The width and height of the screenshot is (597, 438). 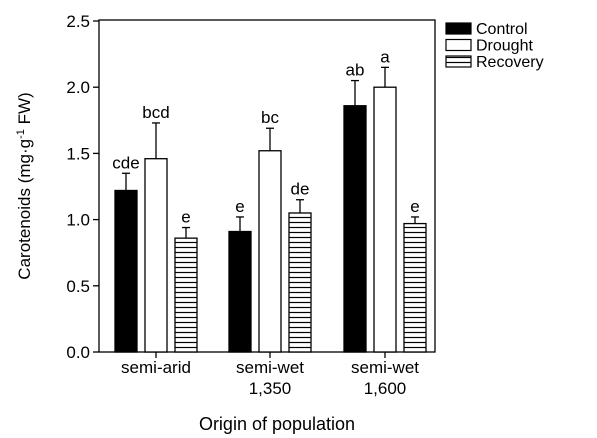 What do you see at coordinates (82, 187) in the screenshot?
I see `y-axis: 0.0 0.5 1.0 1.5 2.0 2.5` at bounding box center [82, 187].